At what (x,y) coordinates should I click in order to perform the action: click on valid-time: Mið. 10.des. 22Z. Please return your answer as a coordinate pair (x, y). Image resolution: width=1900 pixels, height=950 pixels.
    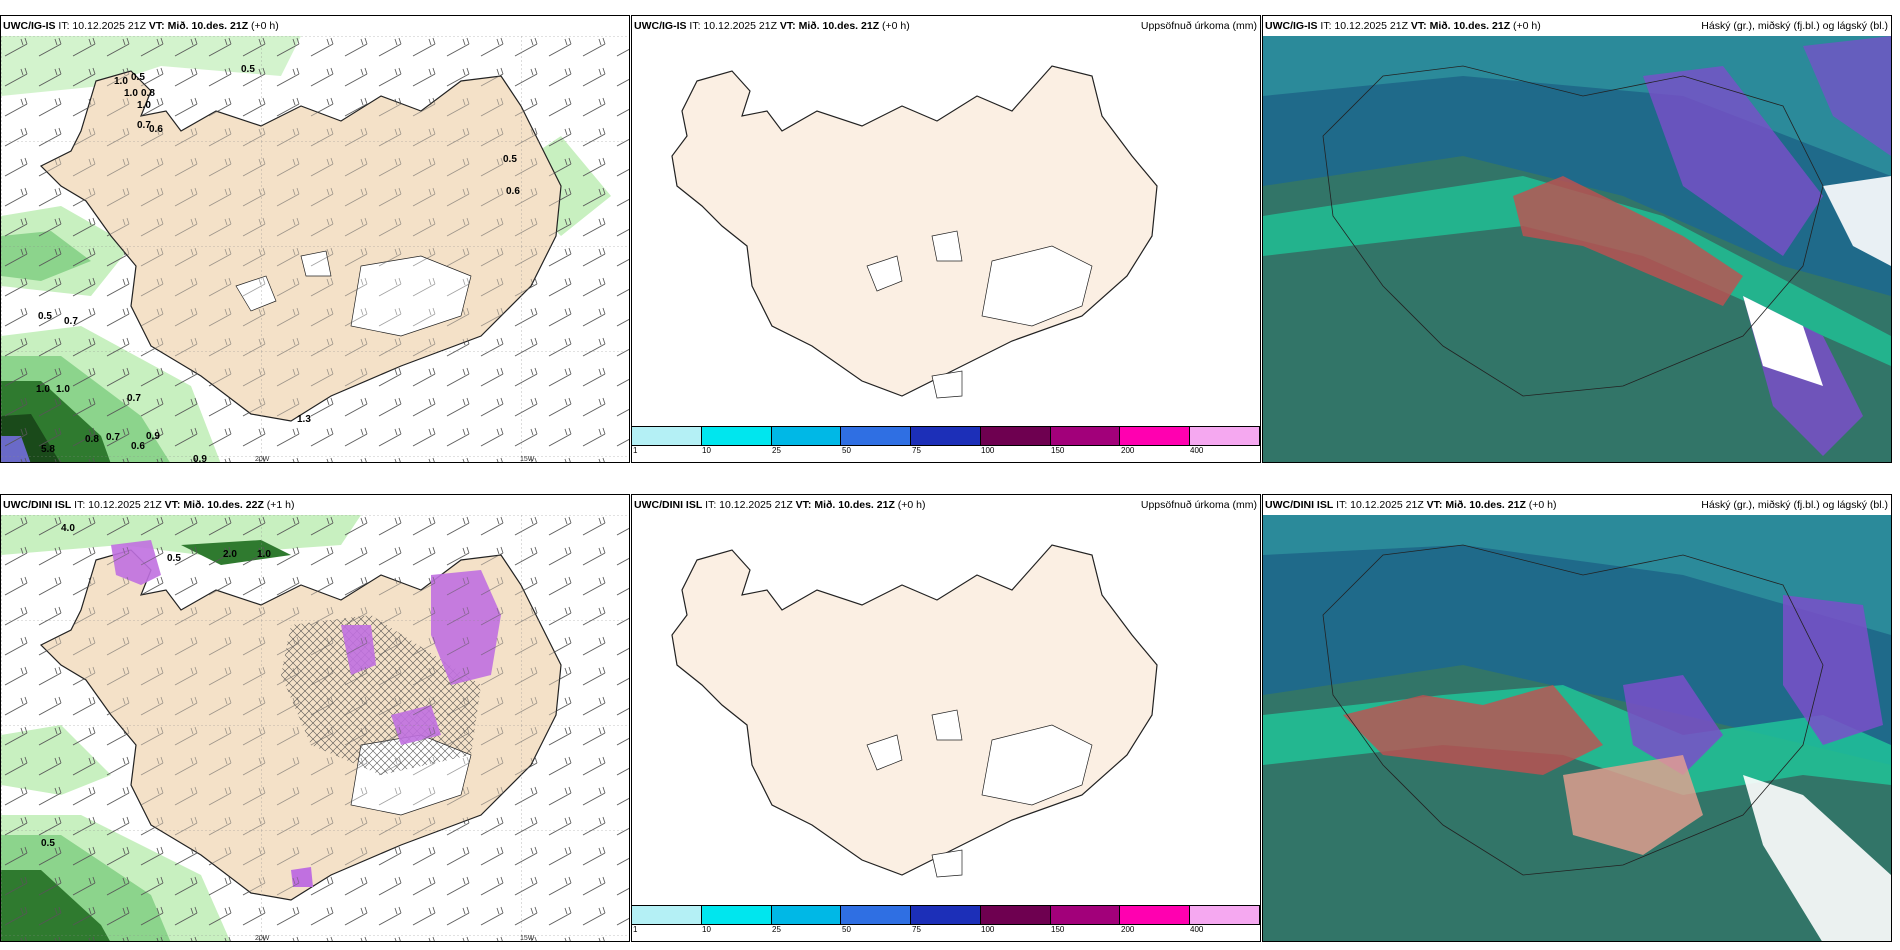
    Looking at the image, I should click on (223, 505).